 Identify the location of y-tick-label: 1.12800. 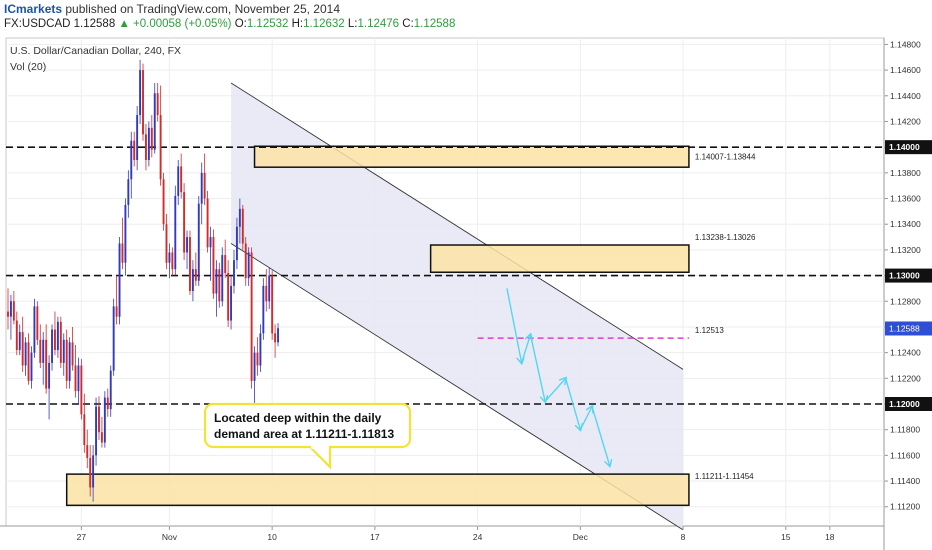
(905, 301).